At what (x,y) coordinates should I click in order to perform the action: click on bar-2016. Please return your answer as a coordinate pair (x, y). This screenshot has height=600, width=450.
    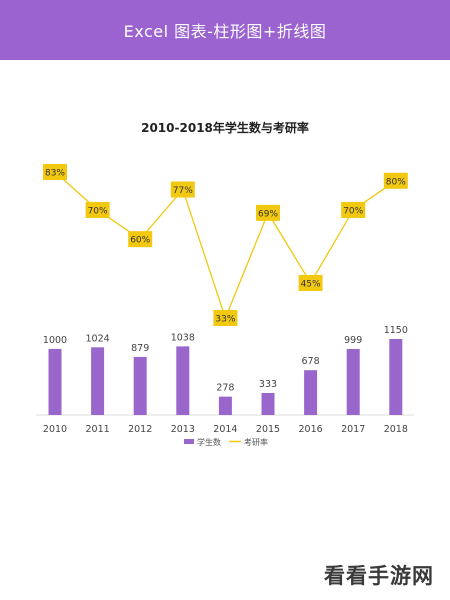
    Looking at the image, I should click on (311, 392).